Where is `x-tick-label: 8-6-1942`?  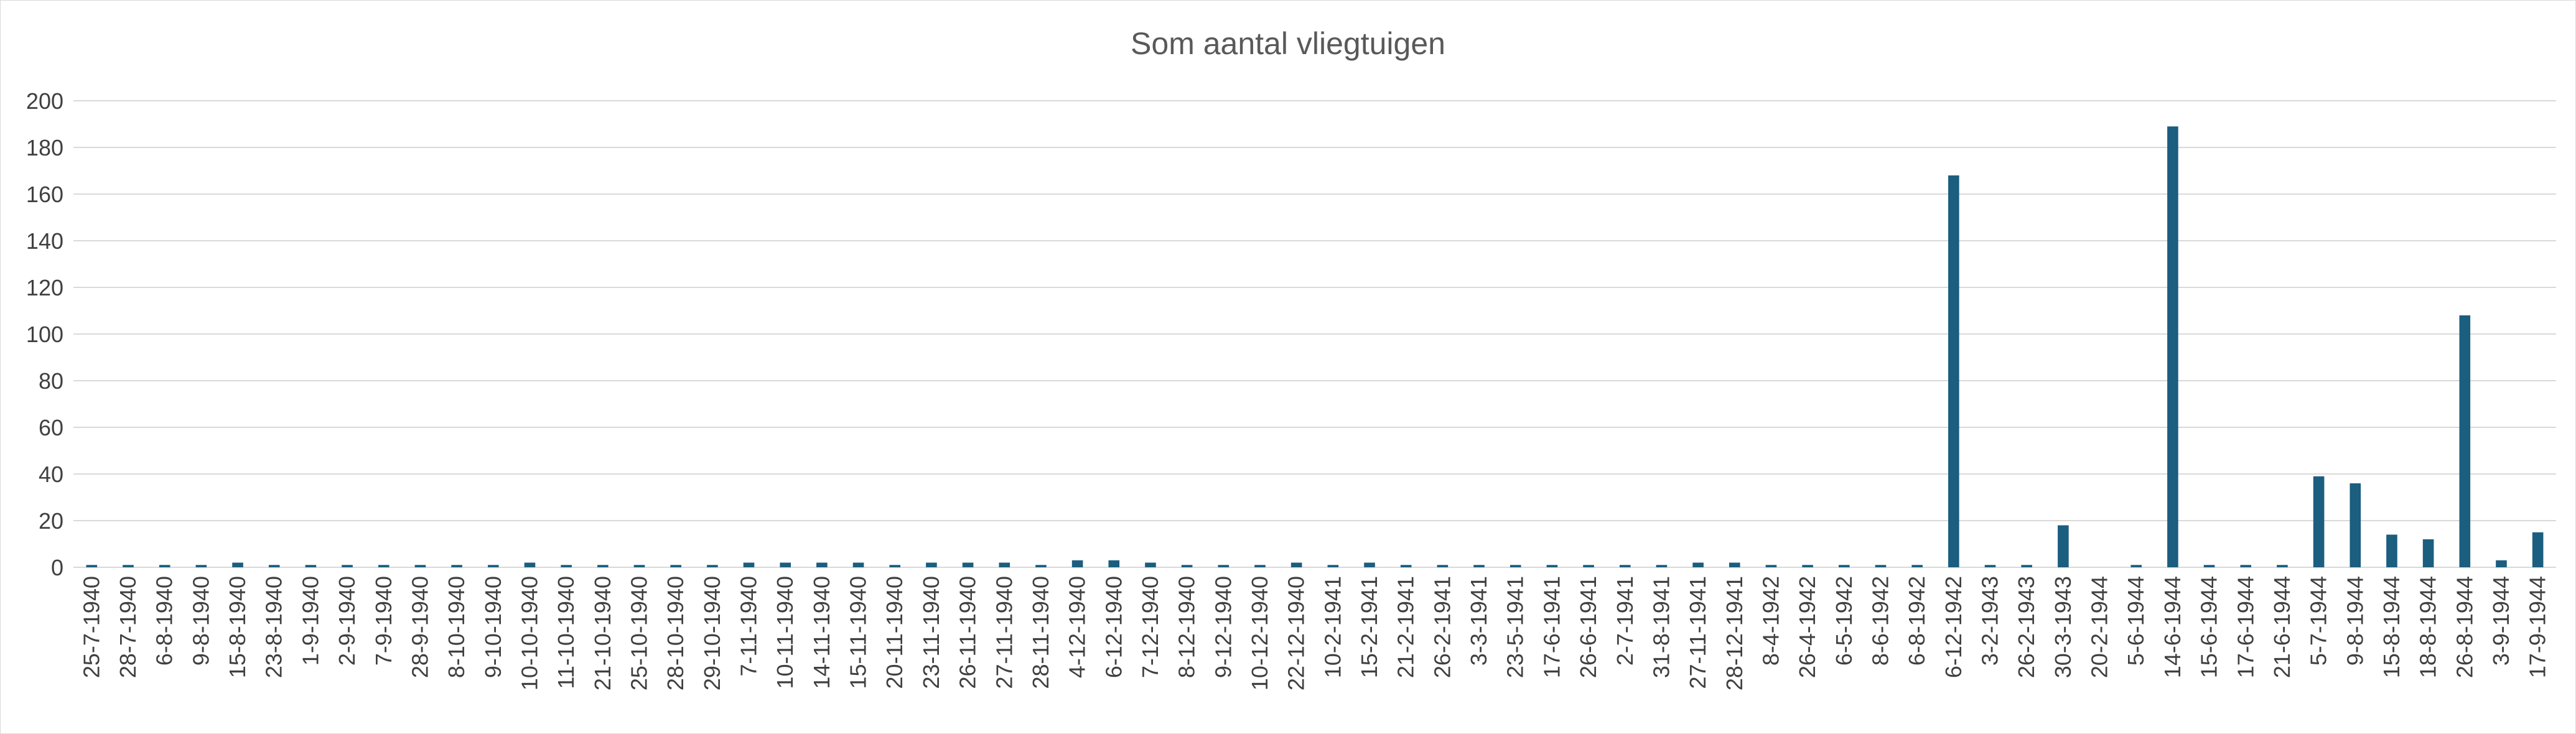 x-tick-label: 8-6-1942 is located at coordinates (1880, 621).